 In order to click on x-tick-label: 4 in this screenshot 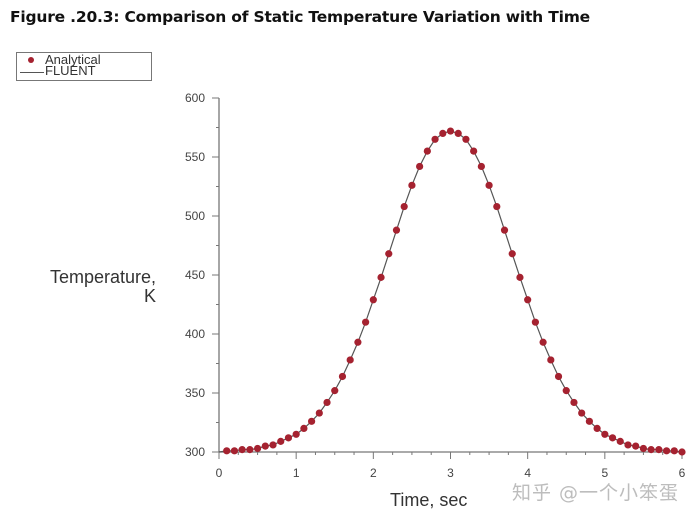, I will do `click(527, 473)`.